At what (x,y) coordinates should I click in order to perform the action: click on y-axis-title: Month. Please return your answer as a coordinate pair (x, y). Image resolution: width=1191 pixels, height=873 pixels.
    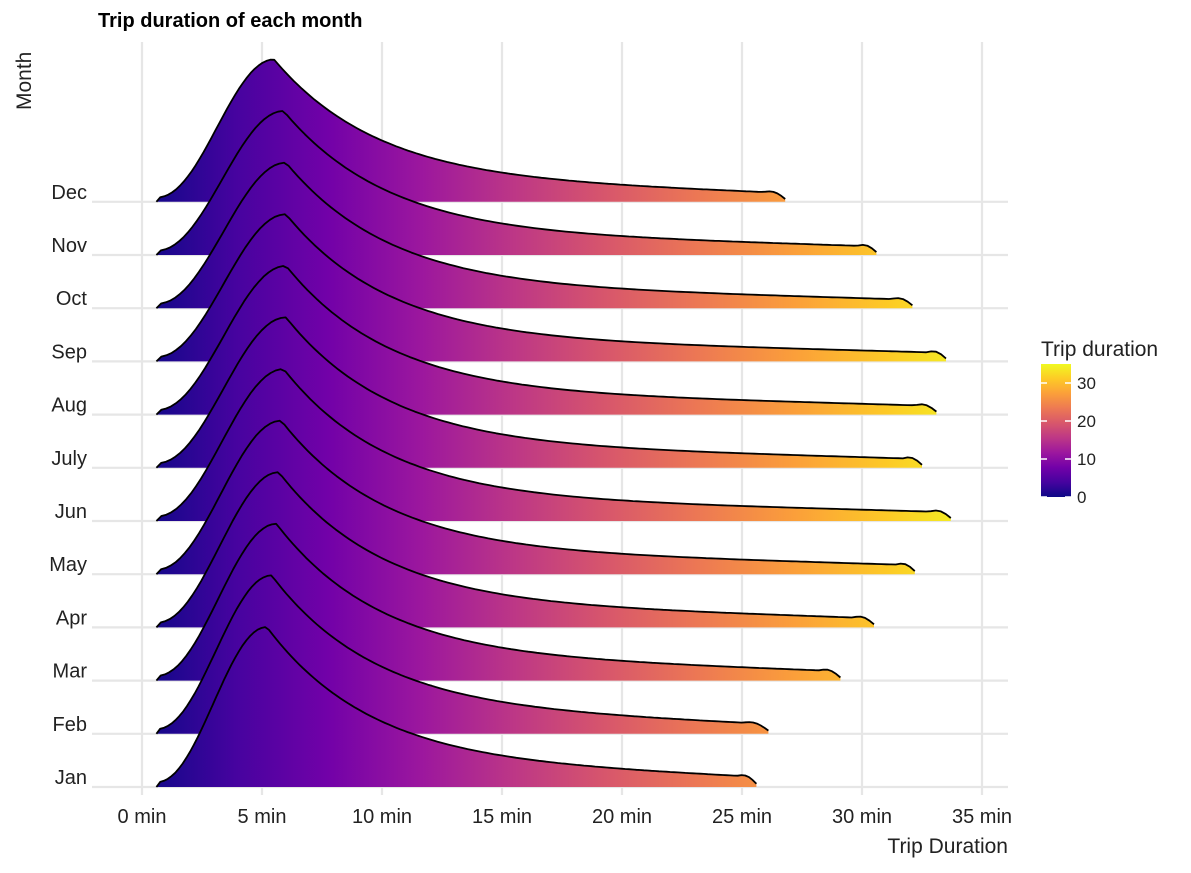
    Looking at the image, I should click on (24, 81).